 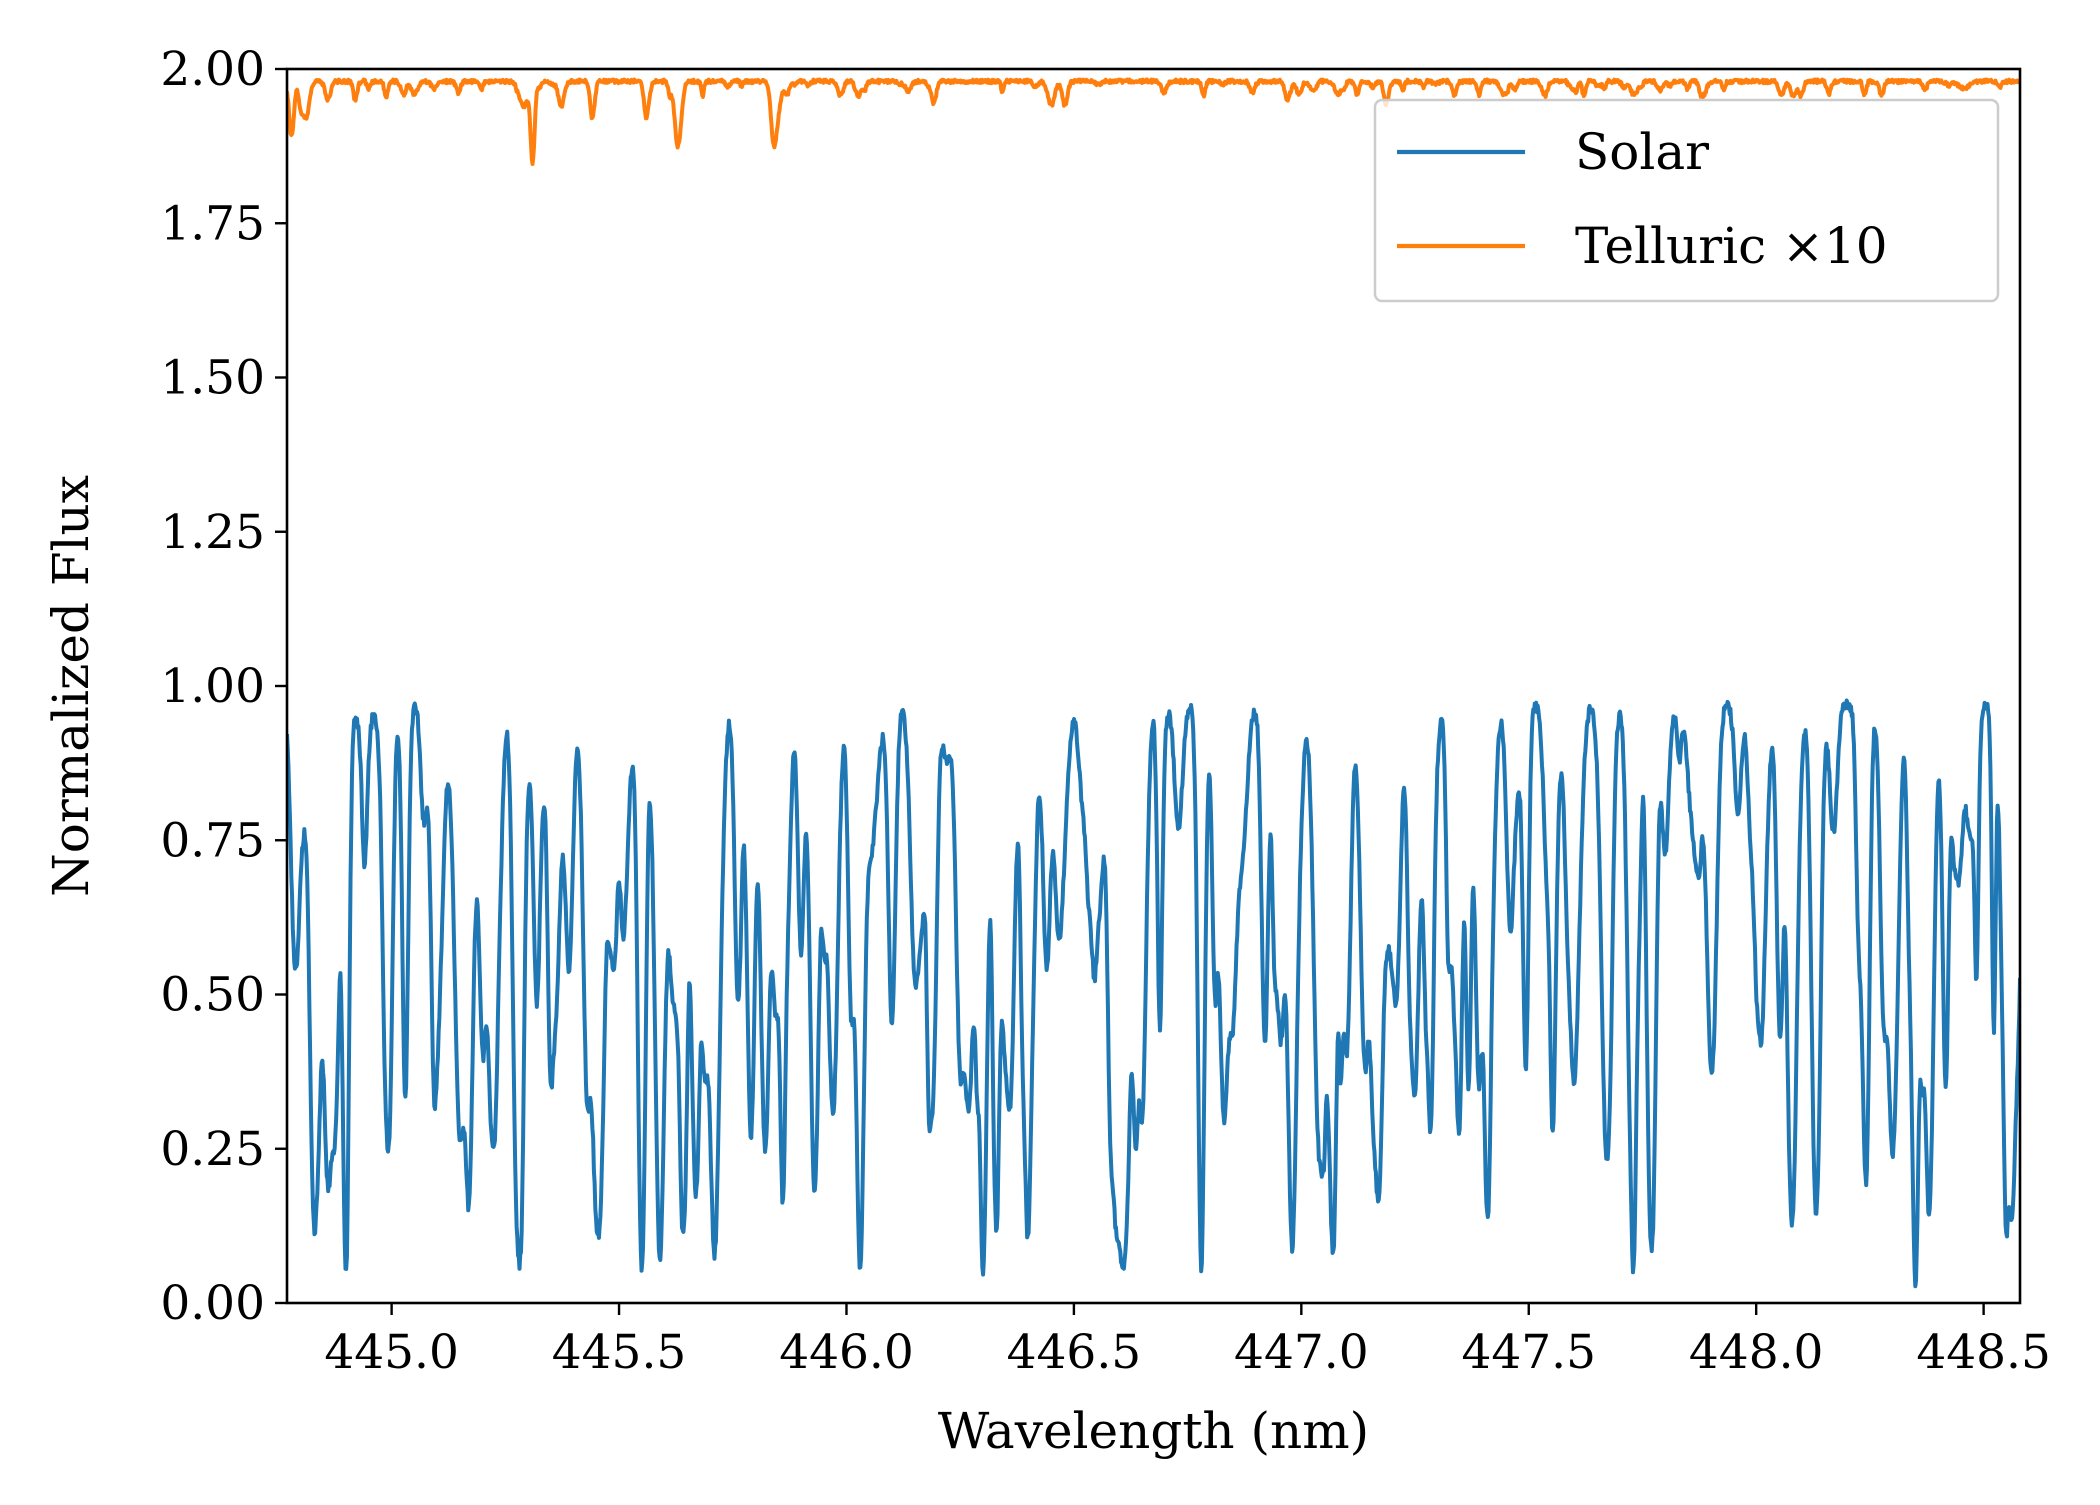 What do you see at coordinates (846, 1352) in the screenshot?
I see `x-tick-label: 446.0` at bounding box center [846, 1352].